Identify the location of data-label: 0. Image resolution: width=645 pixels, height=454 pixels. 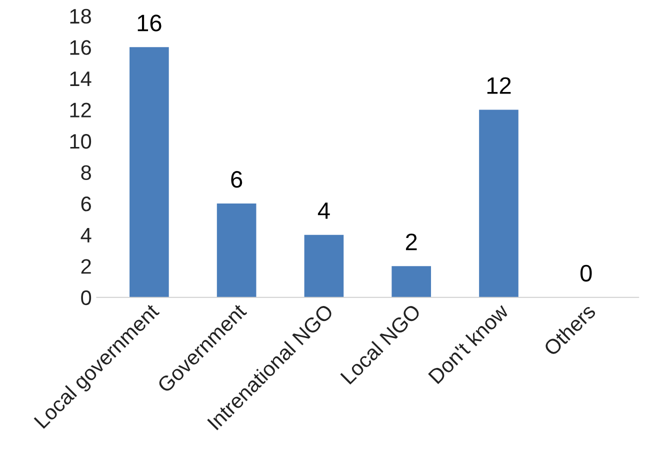
(586, 273).